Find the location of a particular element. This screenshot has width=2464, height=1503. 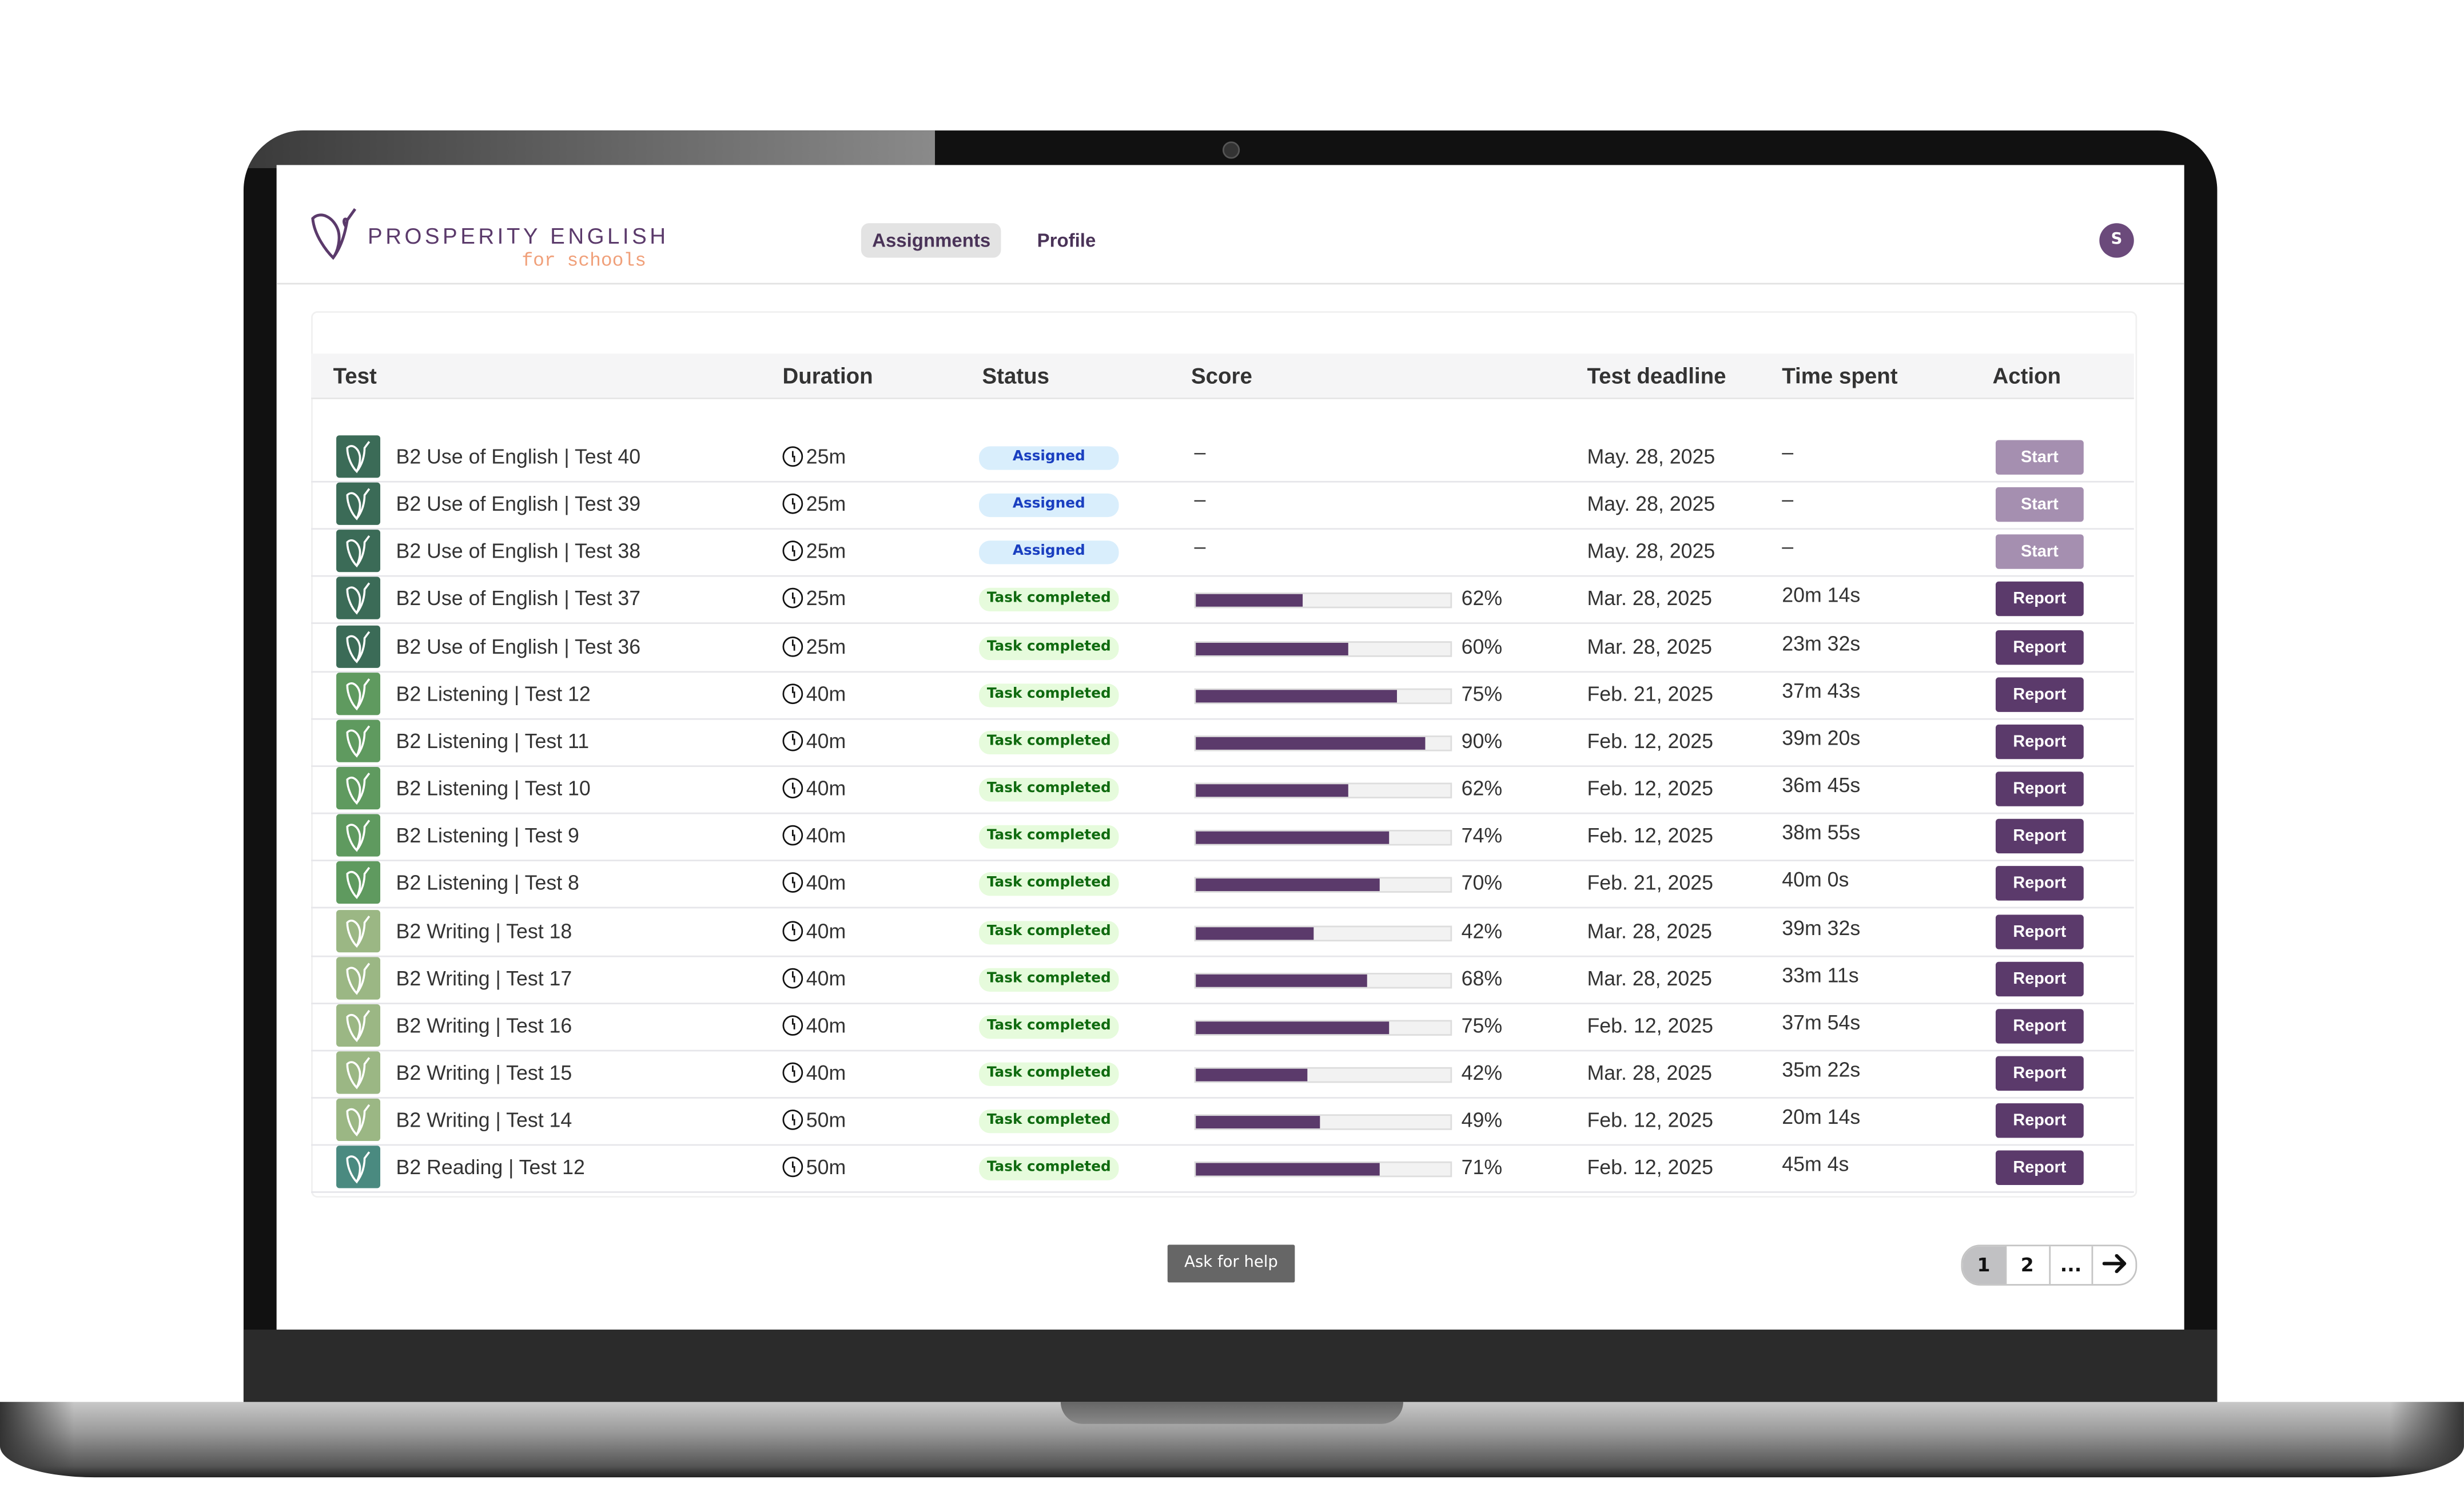

time-spent: 35m 22s is located at coordinates (1821, 1069).